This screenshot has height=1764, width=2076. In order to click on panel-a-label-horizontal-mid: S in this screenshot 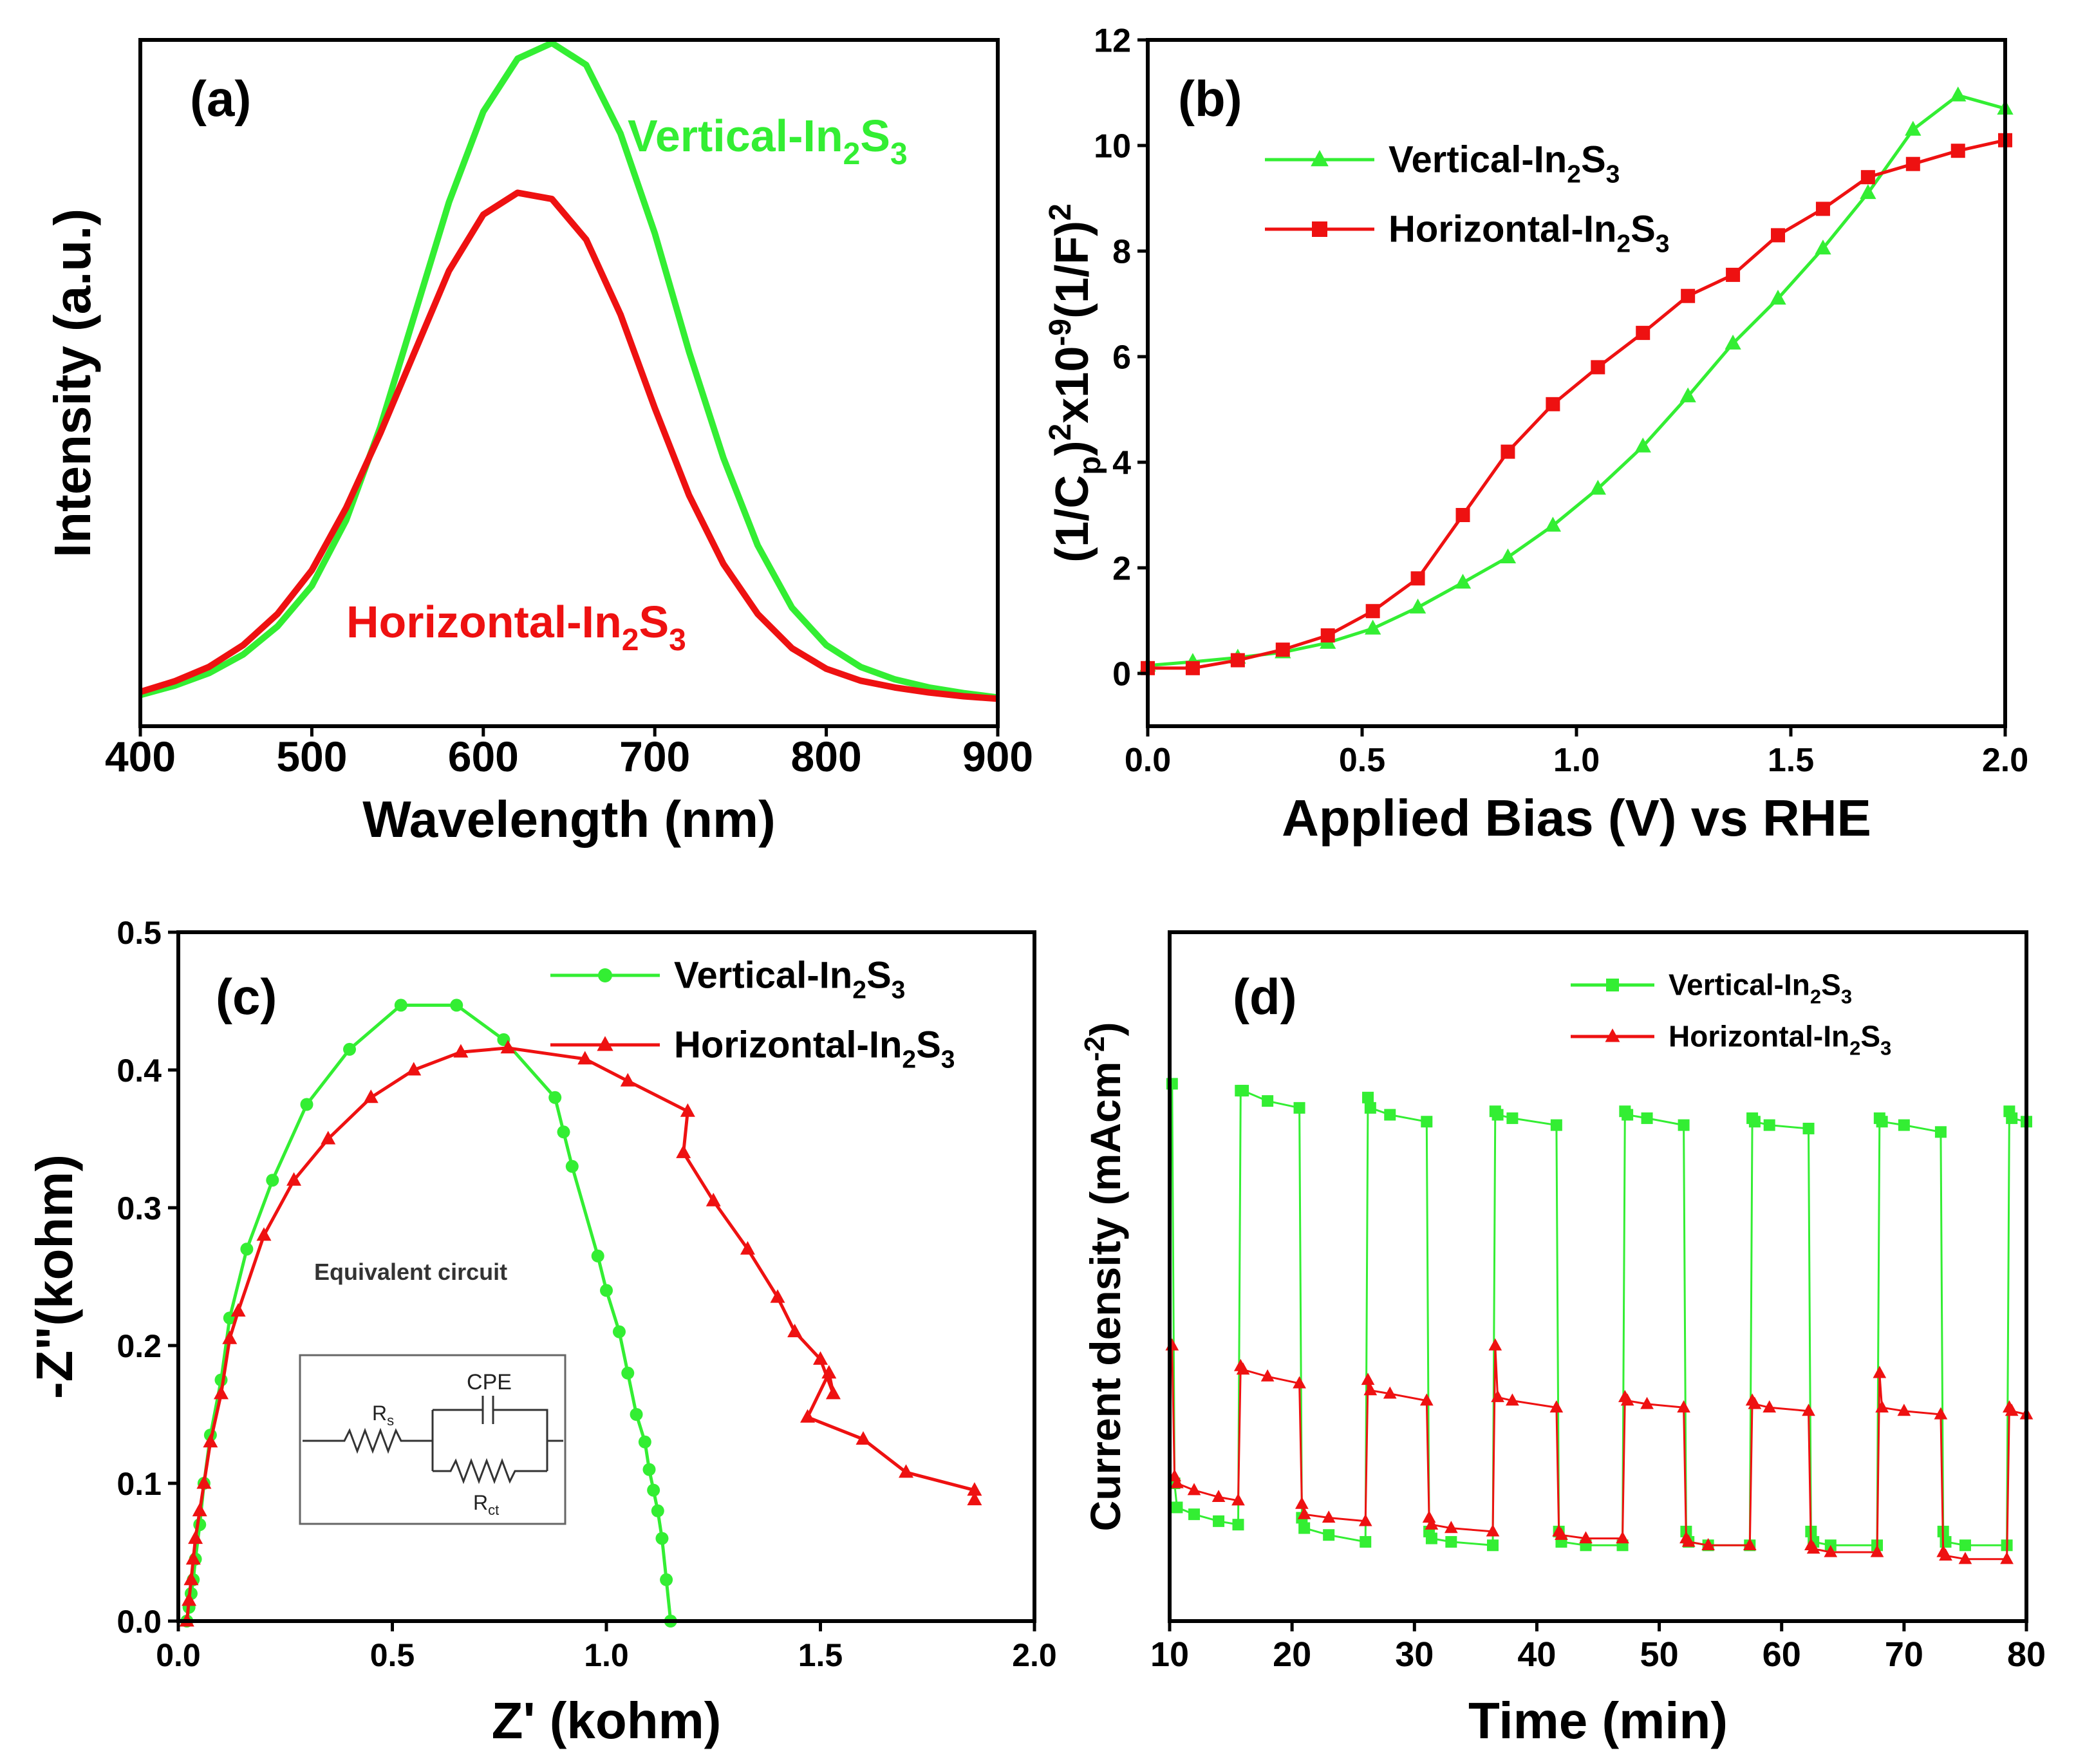, I will do `click(654, 622)`.